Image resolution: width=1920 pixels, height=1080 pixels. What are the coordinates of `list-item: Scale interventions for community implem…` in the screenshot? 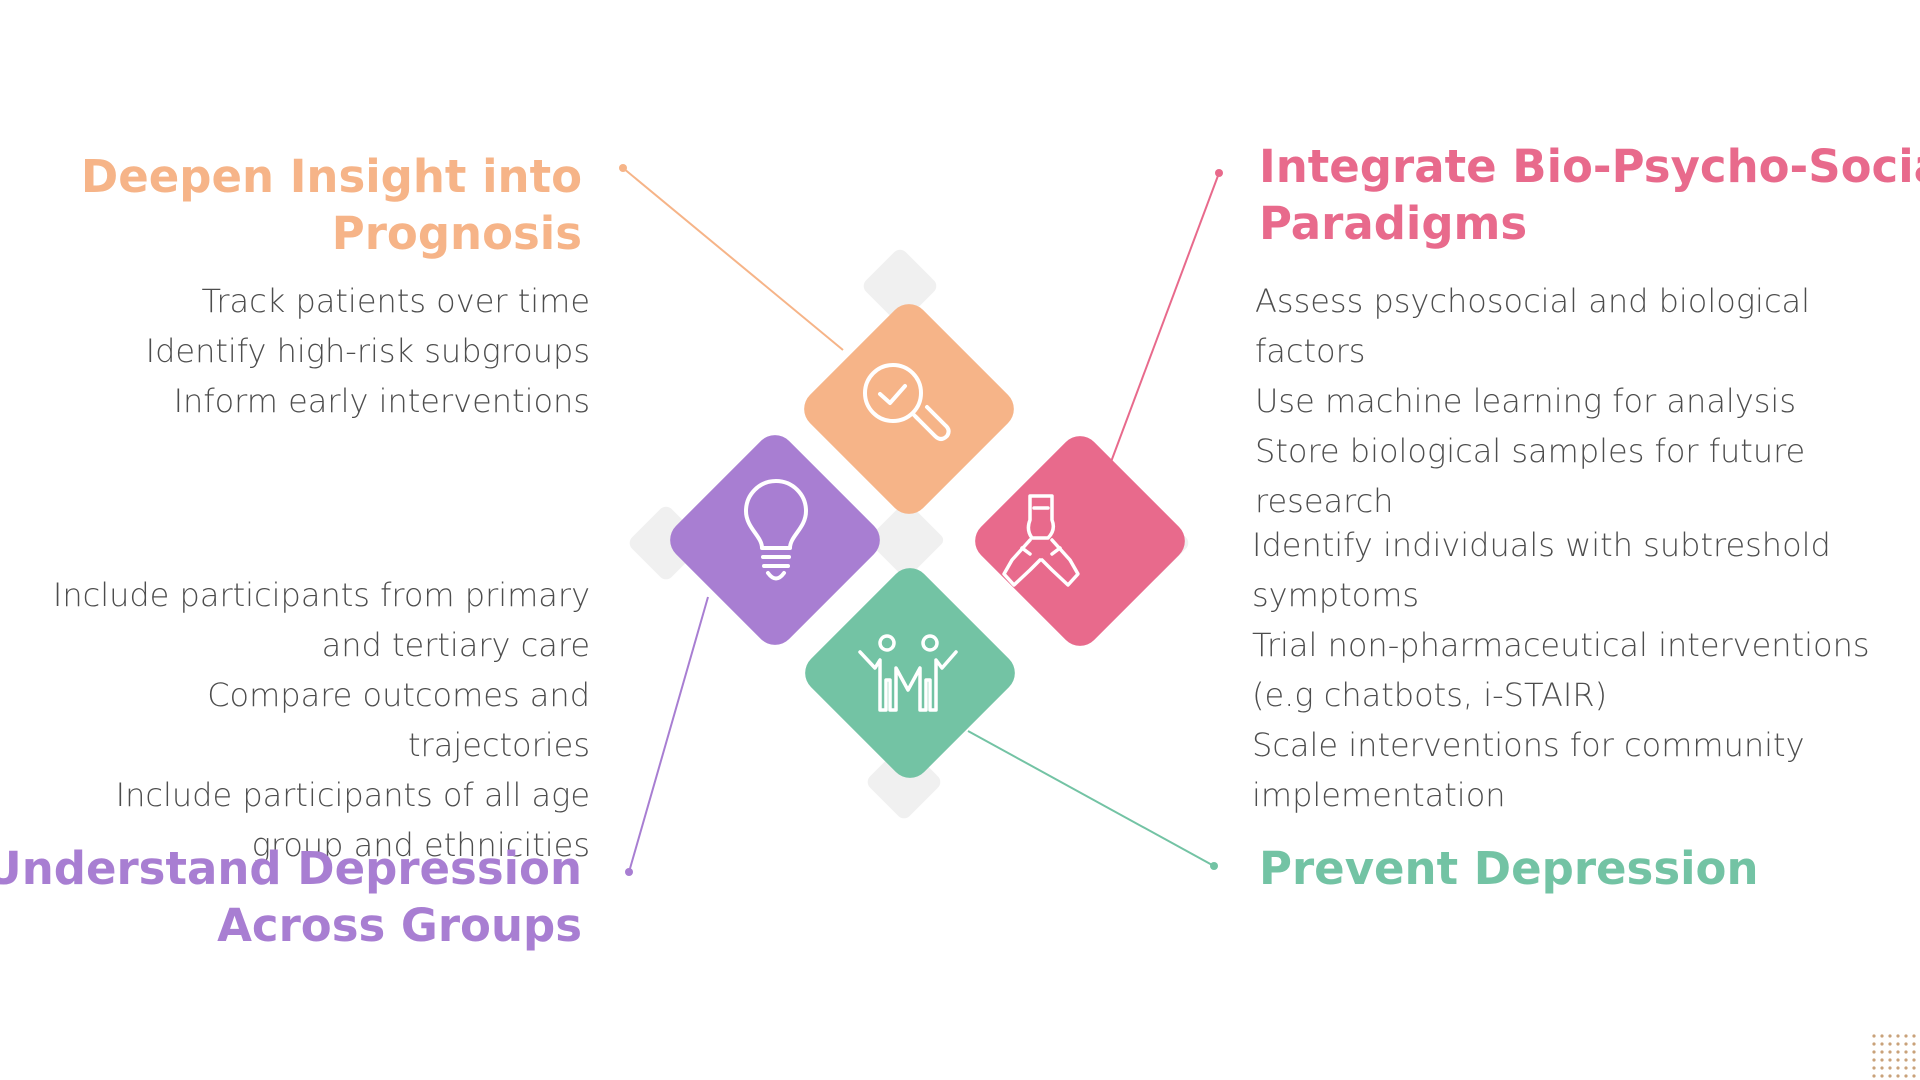 It's located at (1528, 770).